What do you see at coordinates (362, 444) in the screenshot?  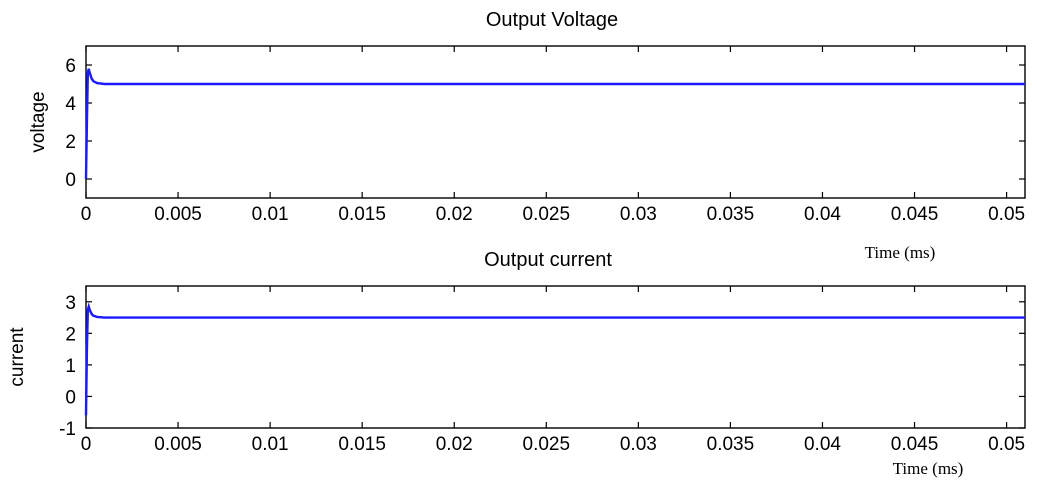 I see `current-x-tick-label: 0.015` at bounding box center [362, 444].